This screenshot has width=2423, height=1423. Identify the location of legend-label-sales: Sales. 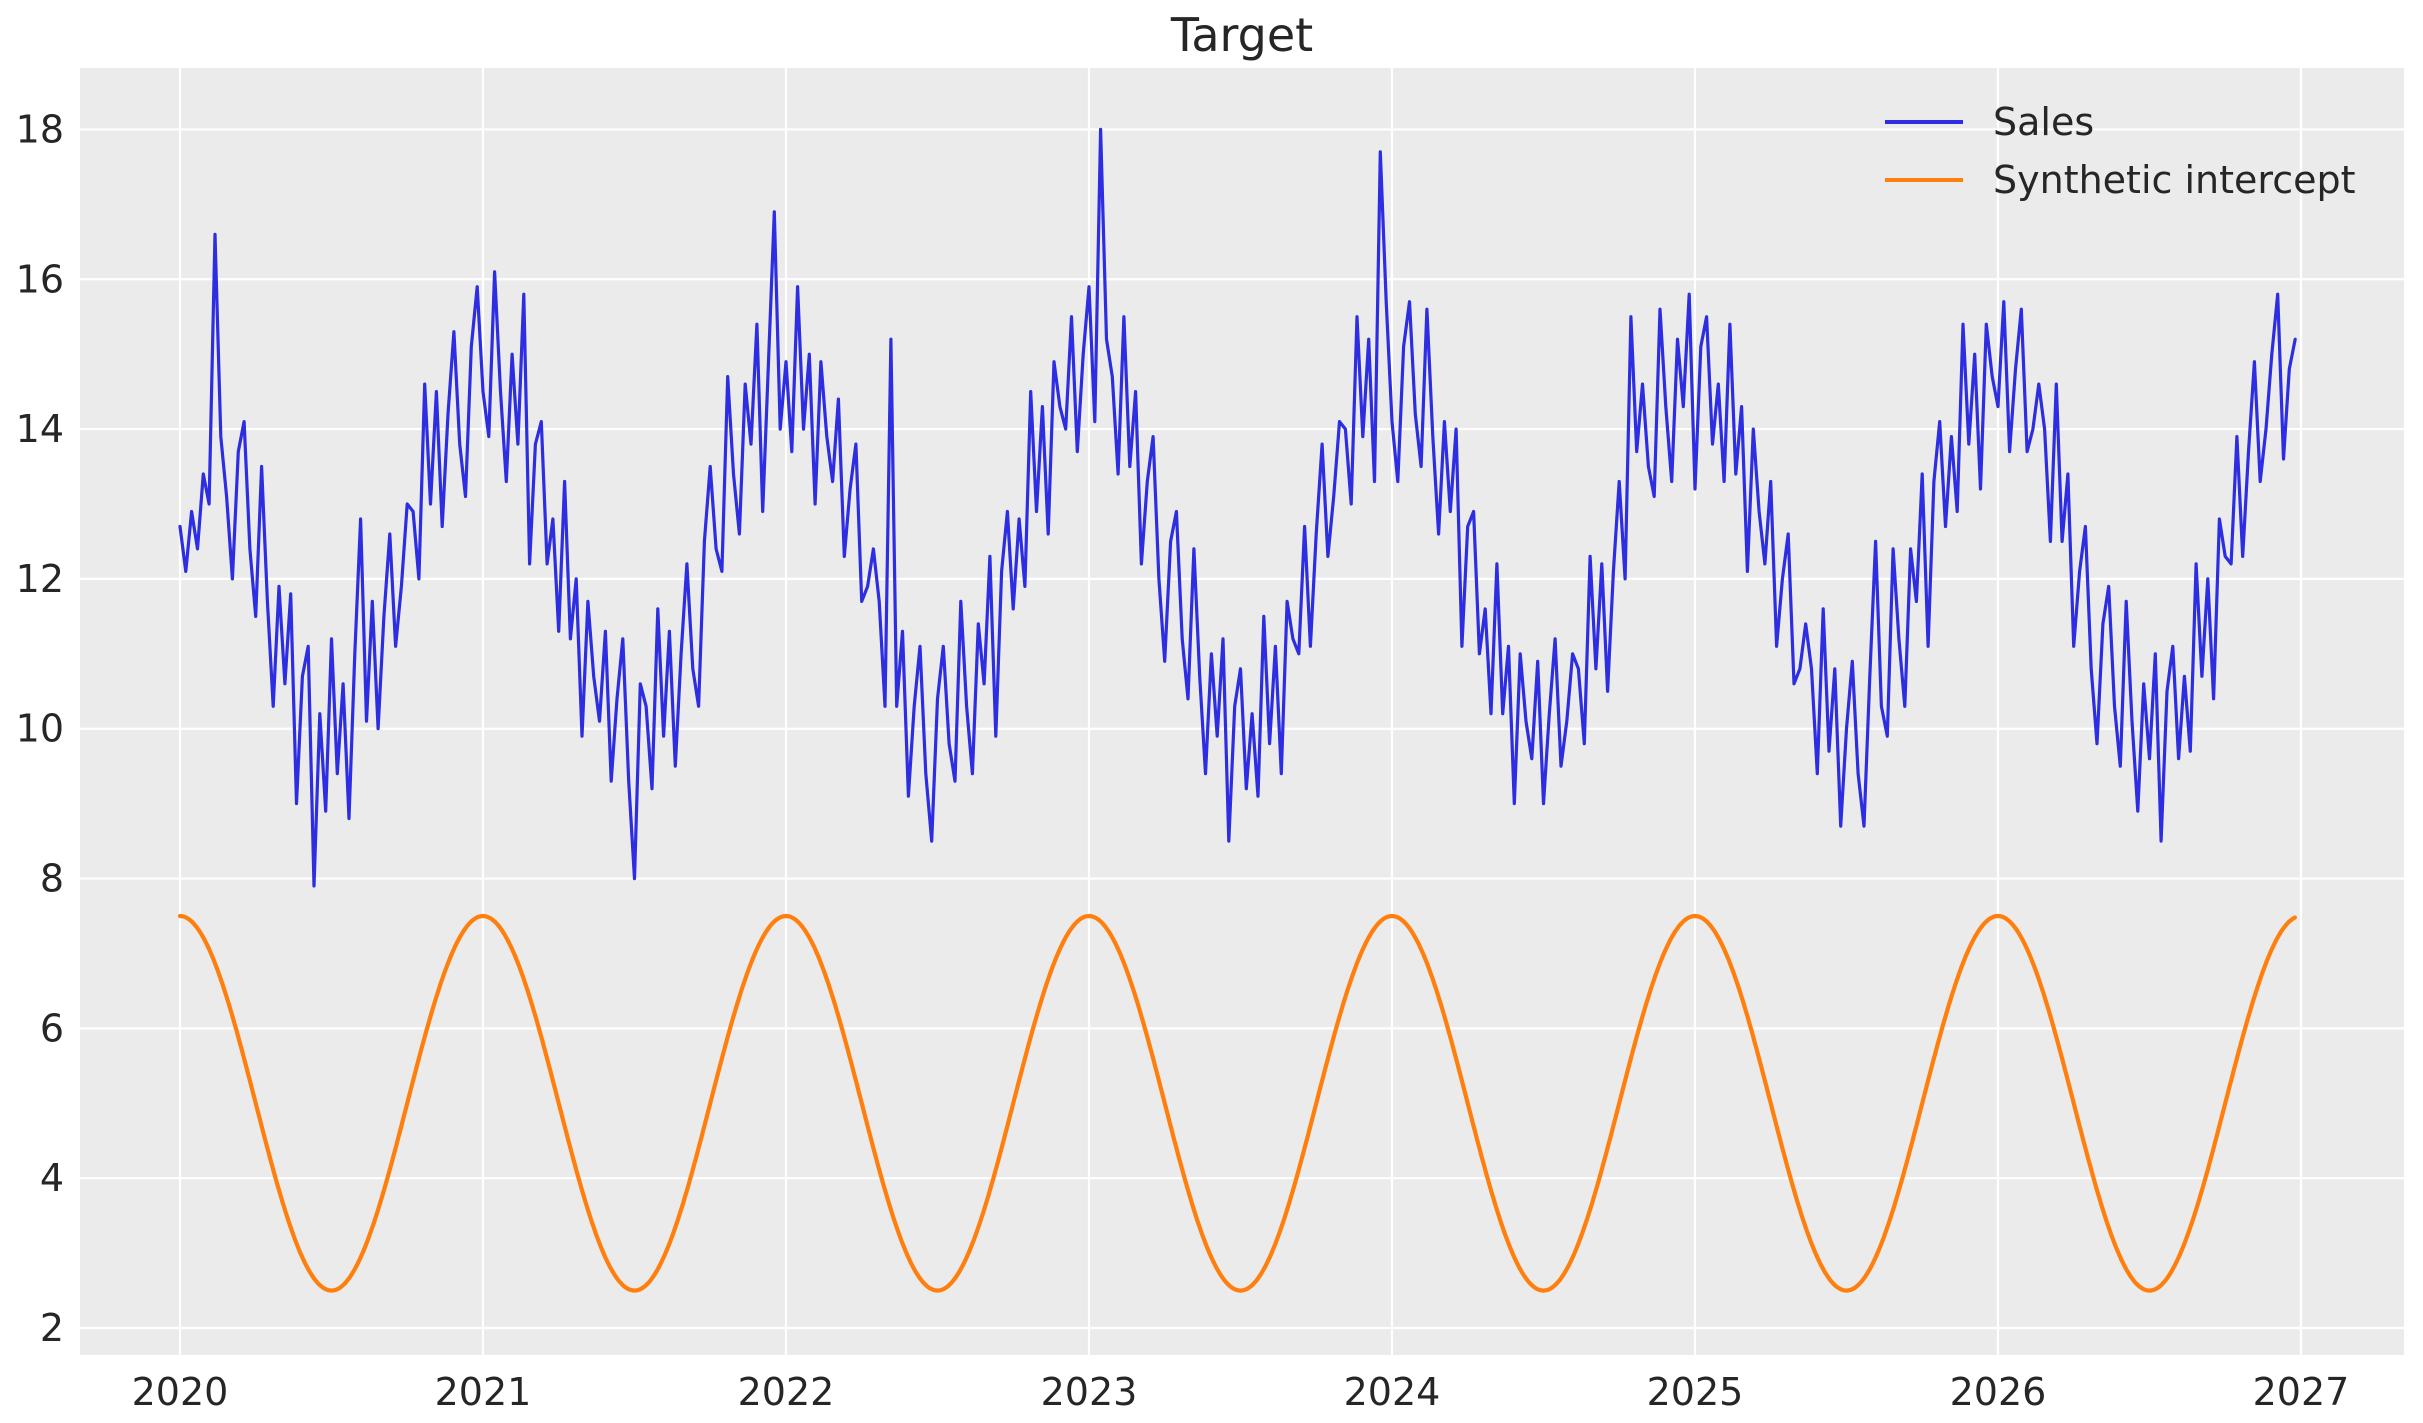
(2044, 122).